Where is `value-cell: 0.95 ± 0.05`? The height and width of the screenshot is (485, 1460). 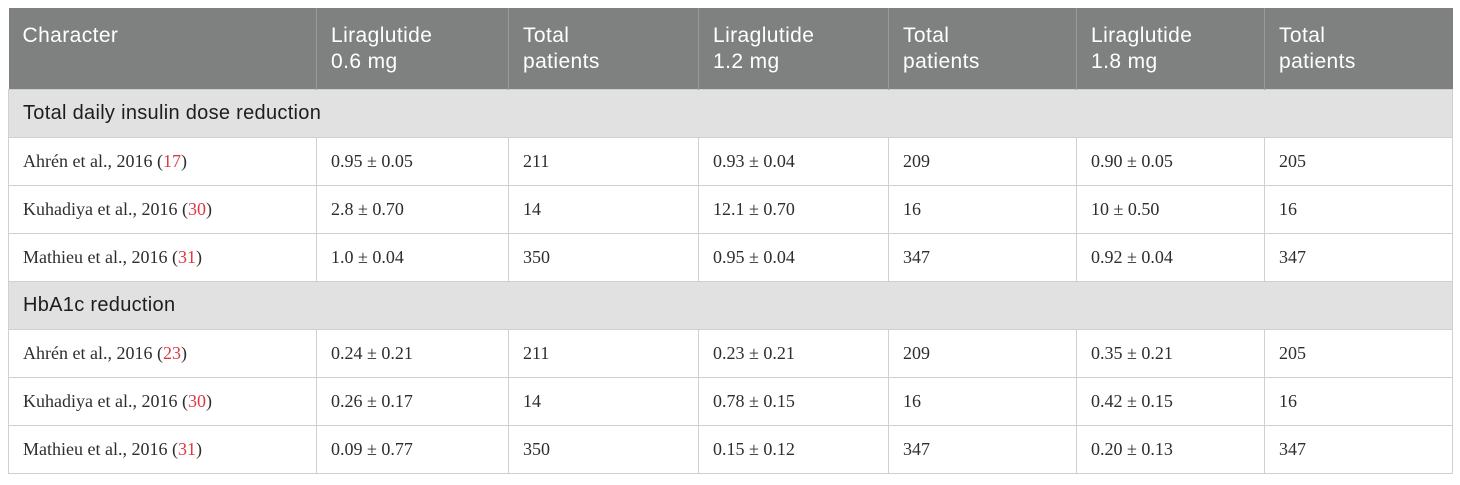
value-cell: 0.95 ± 0.05 is located at coordinates (412, 161).